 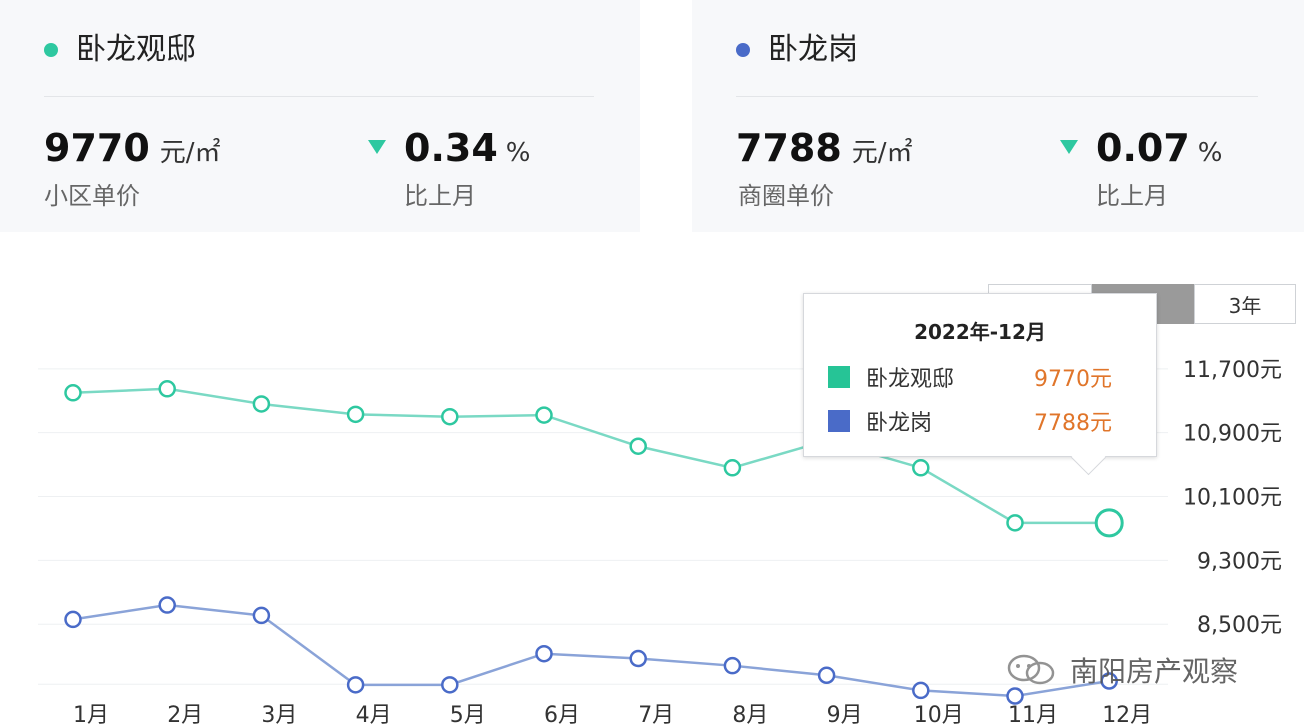 What do you see at coordinates (1239, 561) in the screenshot?
I see `y-tick-label: 9,300元` at bounding box center [1239, 561].